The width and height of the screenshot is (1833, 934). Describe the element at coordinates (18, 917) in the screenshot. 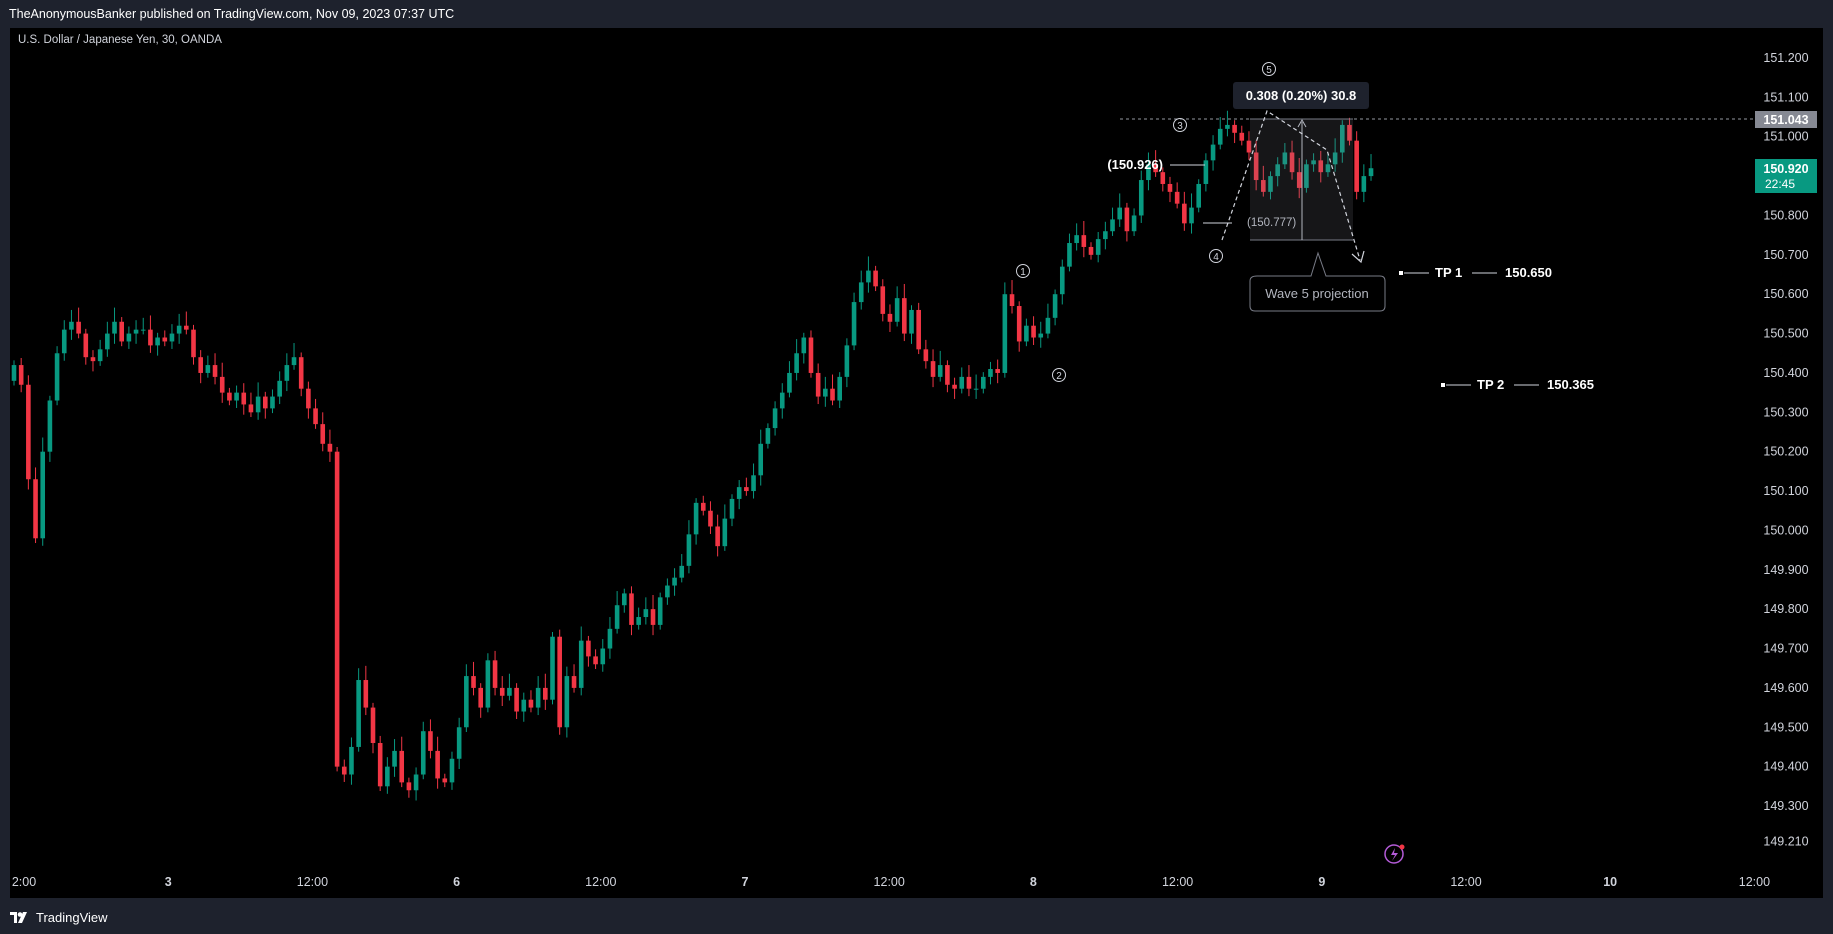

I see `tradingview-logo-icon` at that location.